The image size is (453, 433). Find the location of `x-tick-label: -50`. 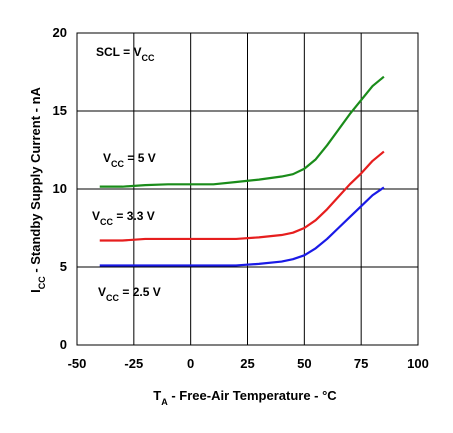

x-tick-label: -50 is located at coordinates (77, 363).